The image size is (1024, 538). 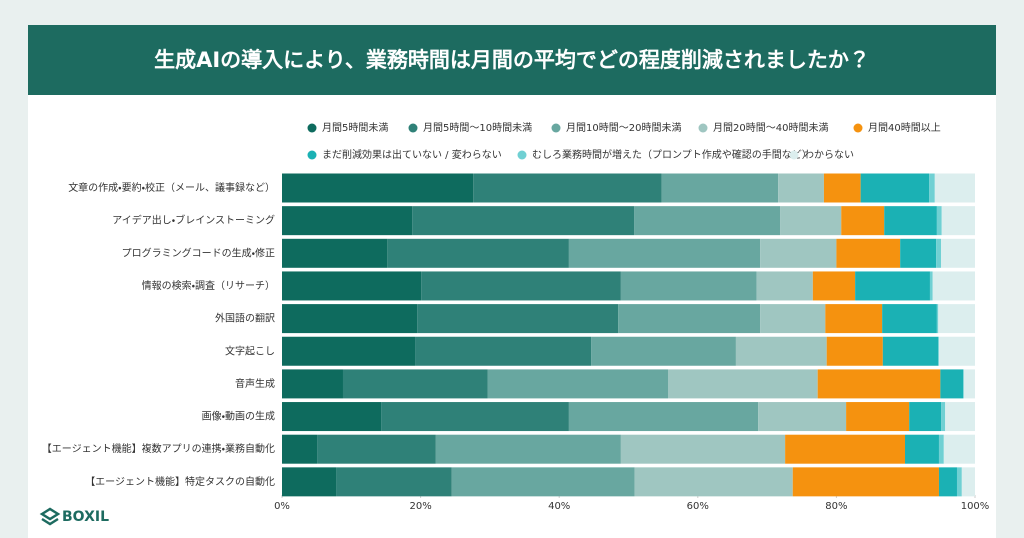 I want to click on x-tick-label: 60%, so click(x=698, y=506).